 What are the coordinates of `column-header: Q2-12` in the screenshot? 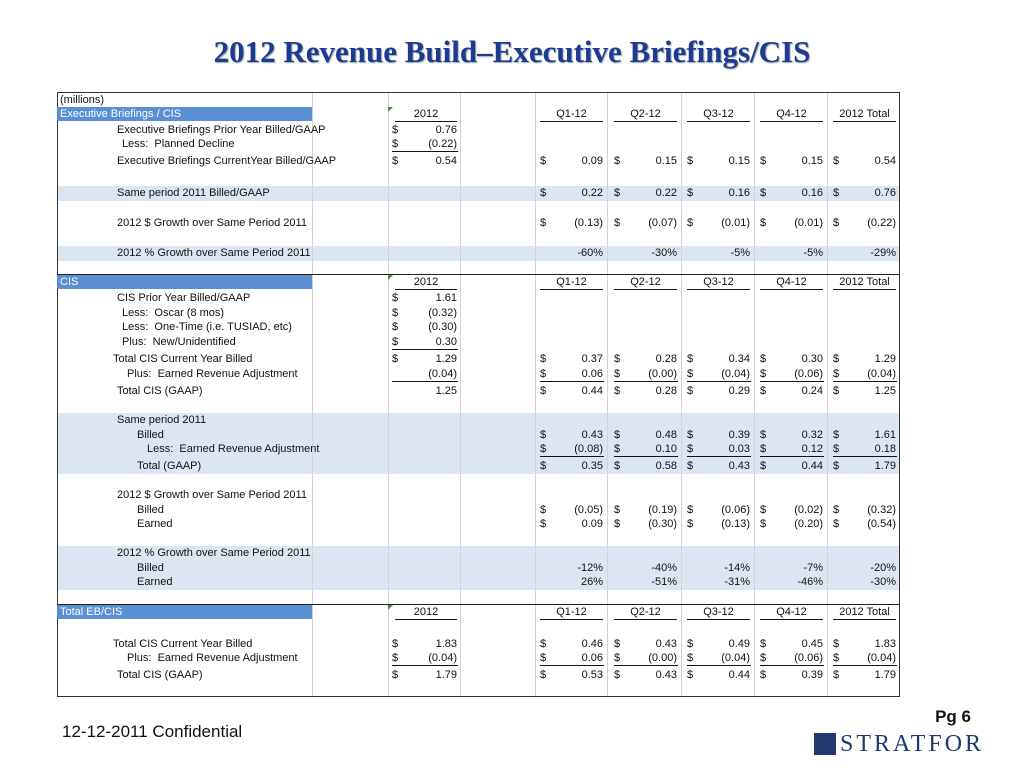 It's located at (645, 612).